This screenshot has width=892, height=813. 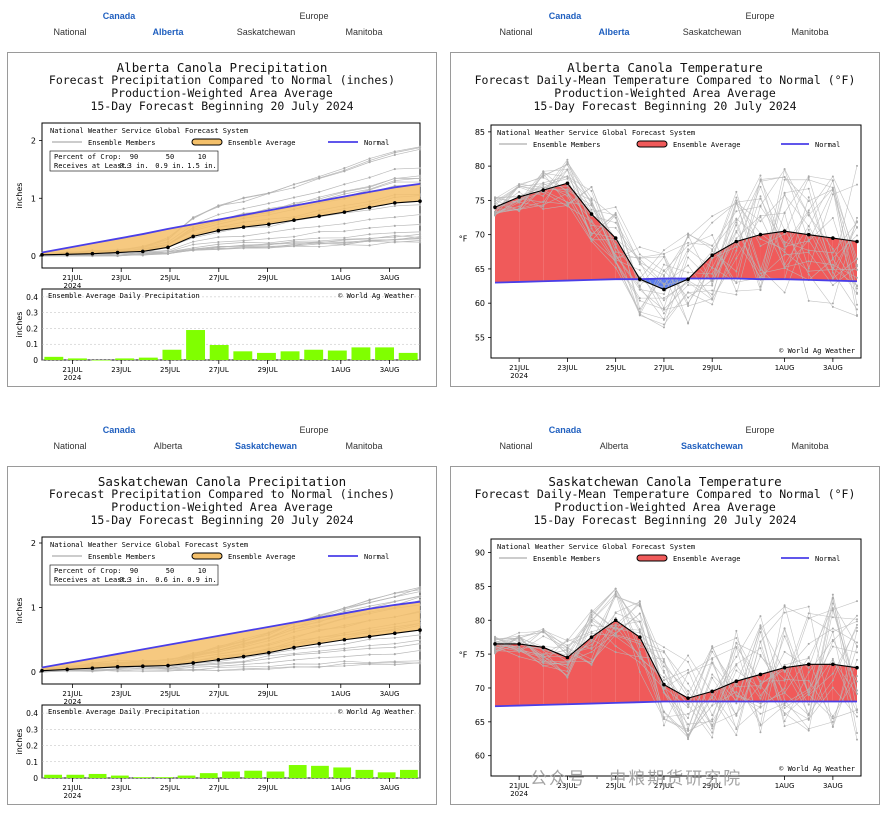 What do you see at coordinates (261, 143) in the screenshot?
I see `legend-average-label: Ensemble Average` at bounding box center [261, 143].